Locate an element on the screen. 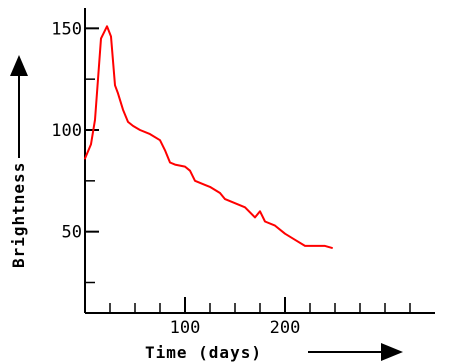 The width and height of the screenshot is (450, 364). y-axis-arrow-head is located at coordinates (19, 65).